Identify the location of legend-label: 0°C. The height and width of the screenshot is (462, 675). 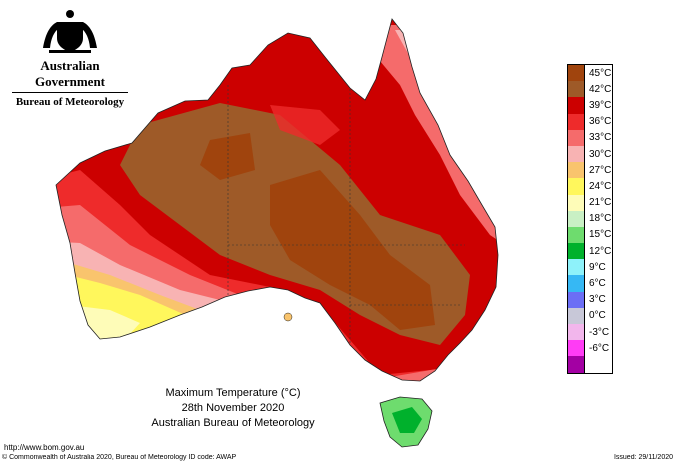
(597, 316).